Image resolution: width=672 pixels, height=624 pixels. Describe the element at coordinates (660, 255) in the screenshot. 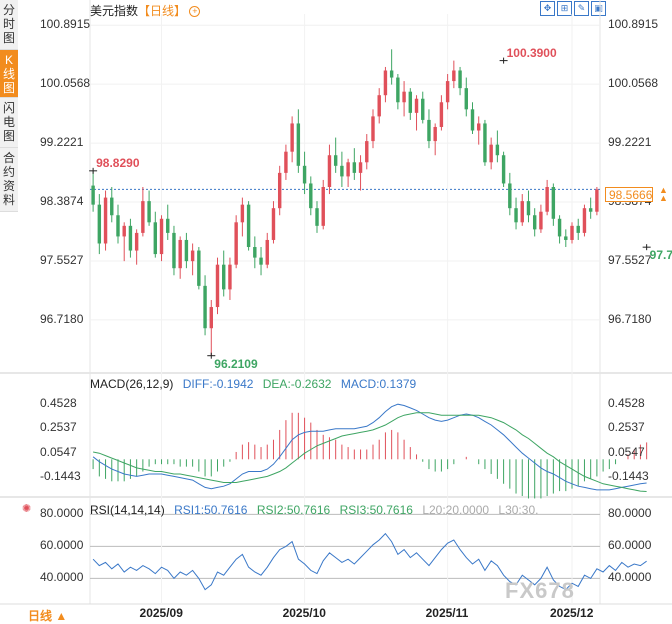

I see `price-annotation: 97.7479` at that location.